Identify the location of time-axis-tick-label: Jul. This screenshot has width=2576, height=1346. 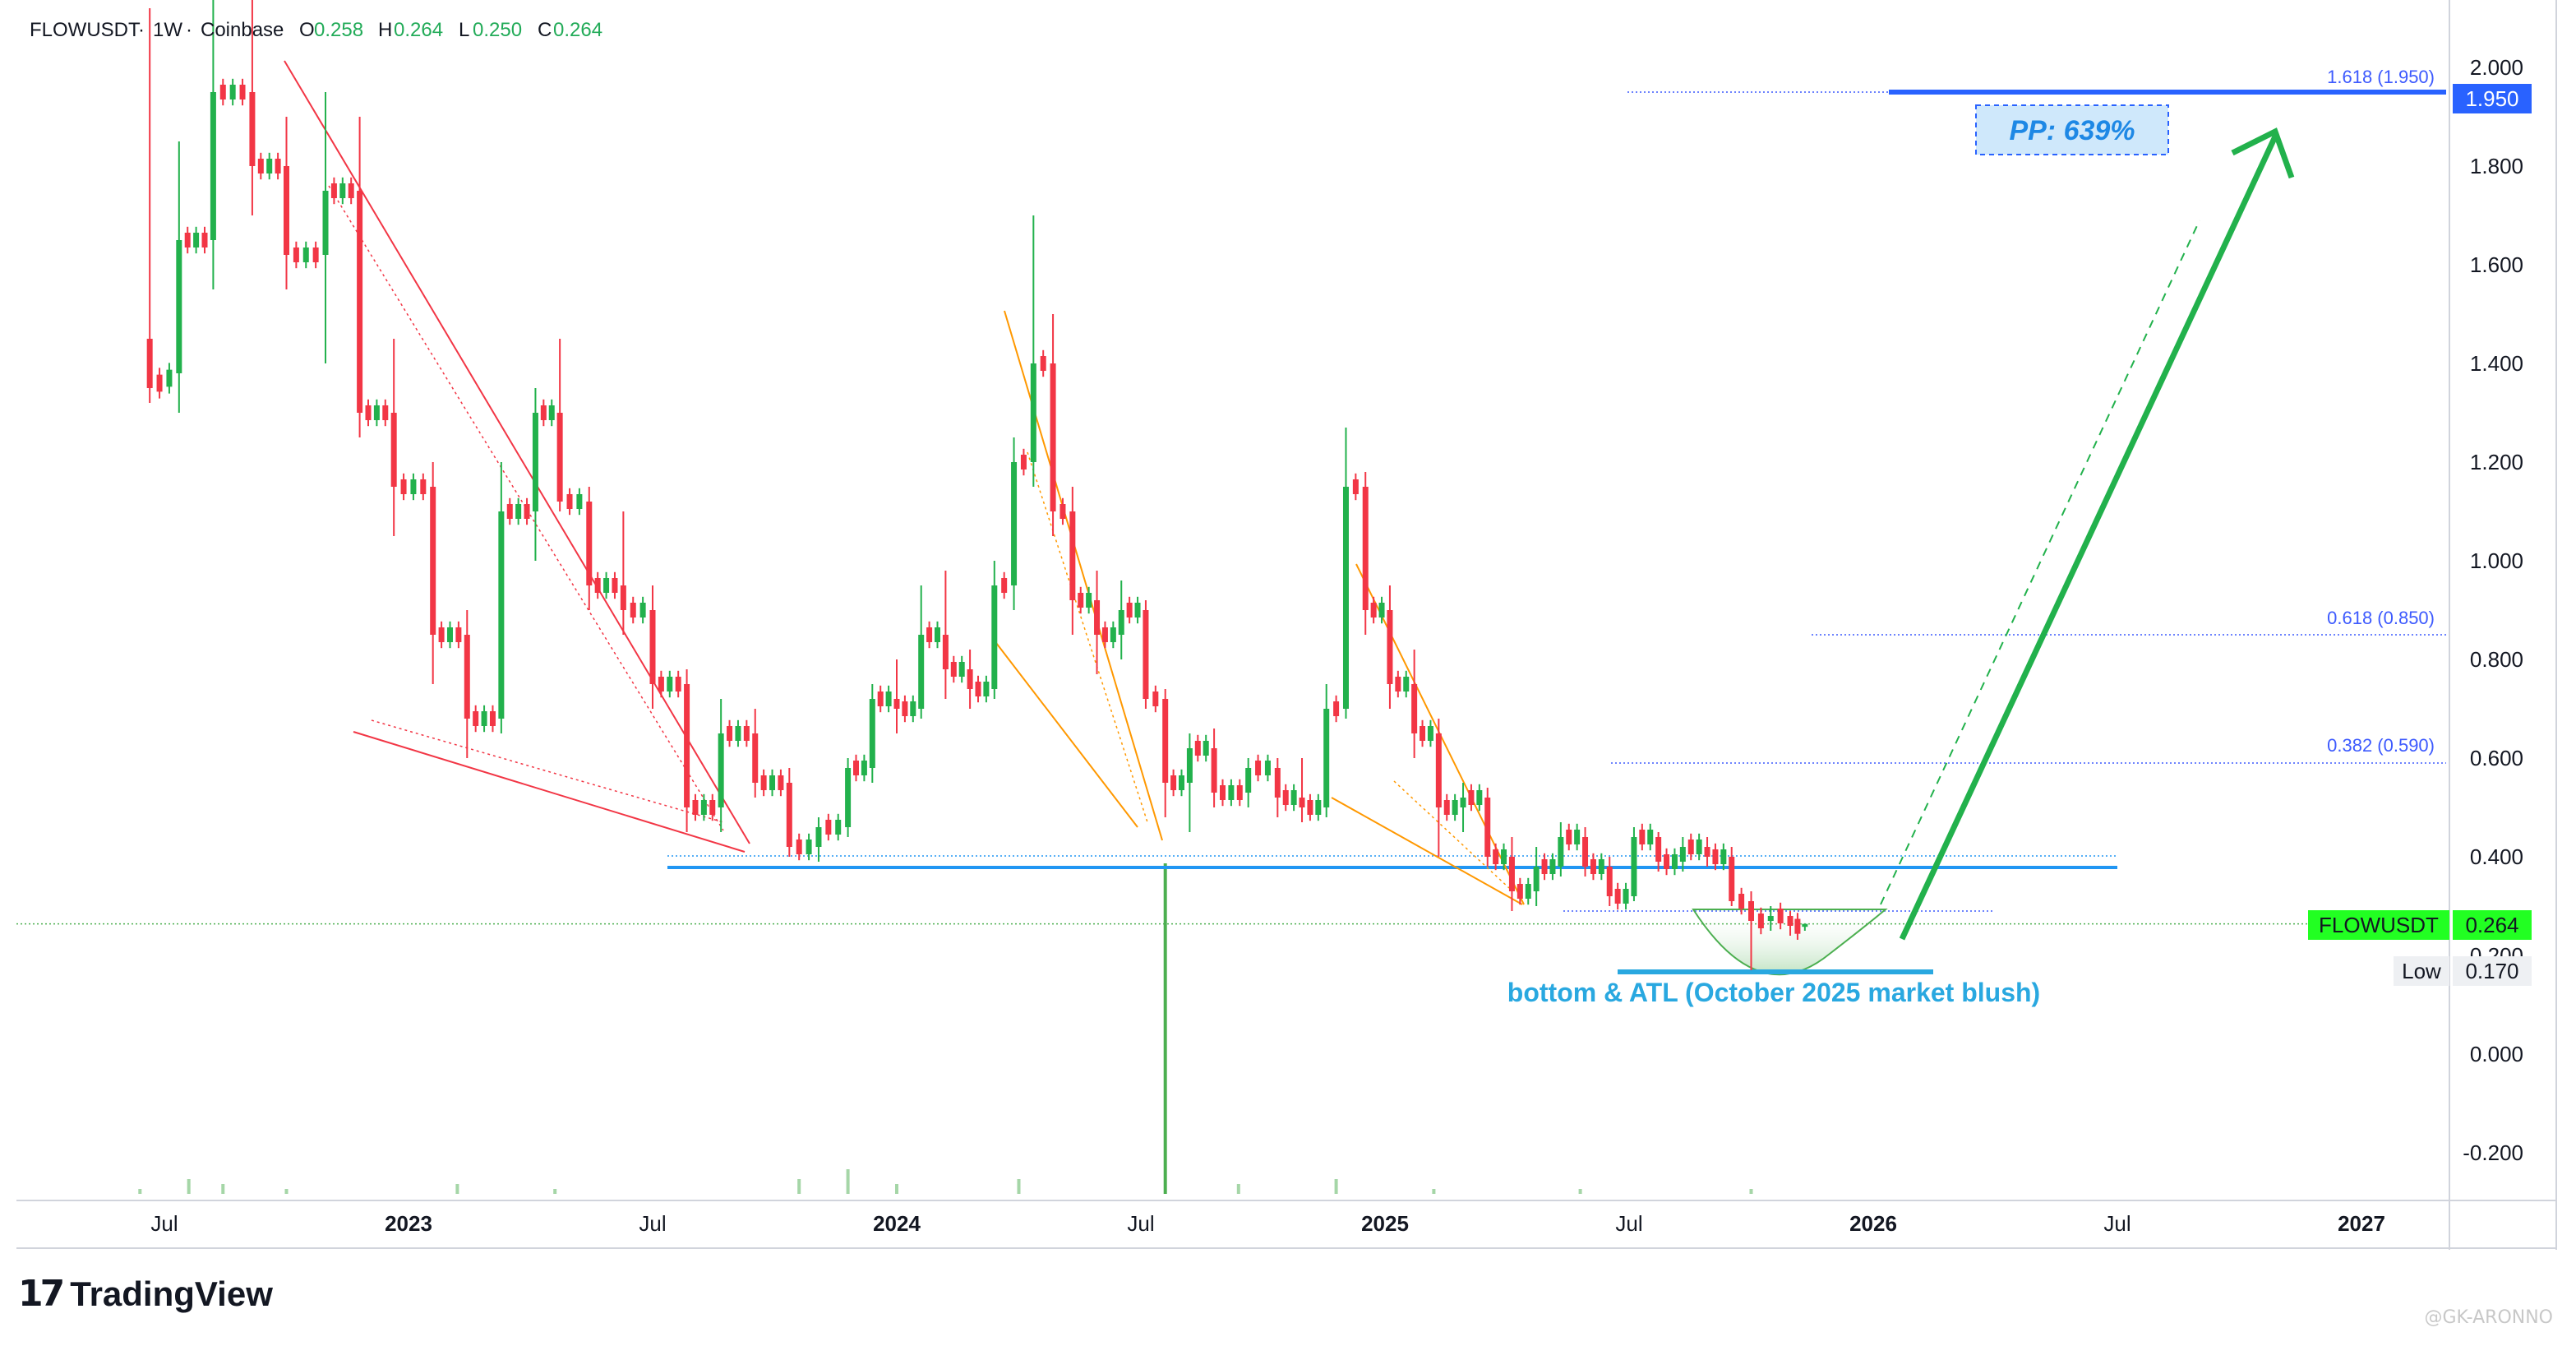
(653, 1223).